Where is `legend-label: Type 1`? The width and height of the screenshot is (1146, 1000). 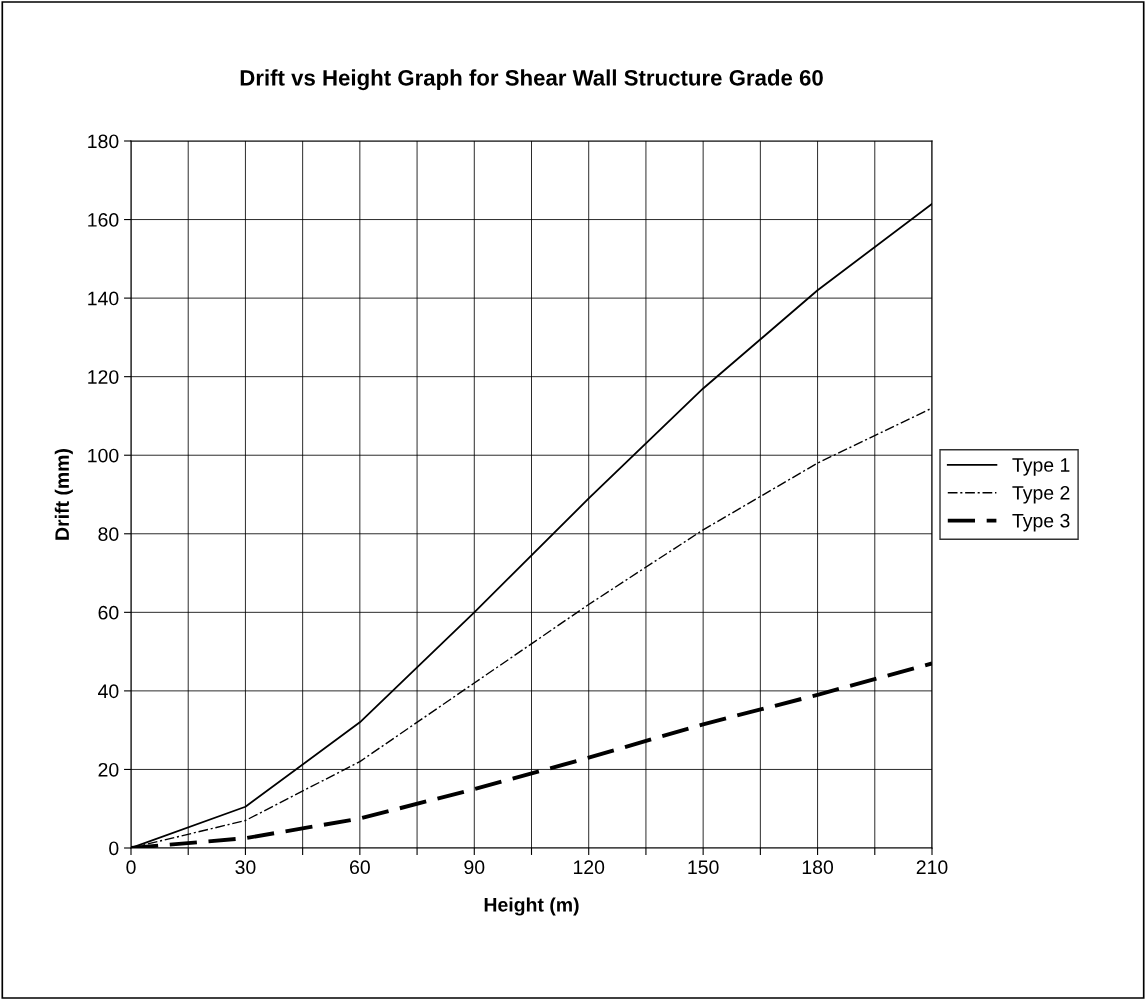
legend-label: Type 1 is located at coordinates (1041, 467).